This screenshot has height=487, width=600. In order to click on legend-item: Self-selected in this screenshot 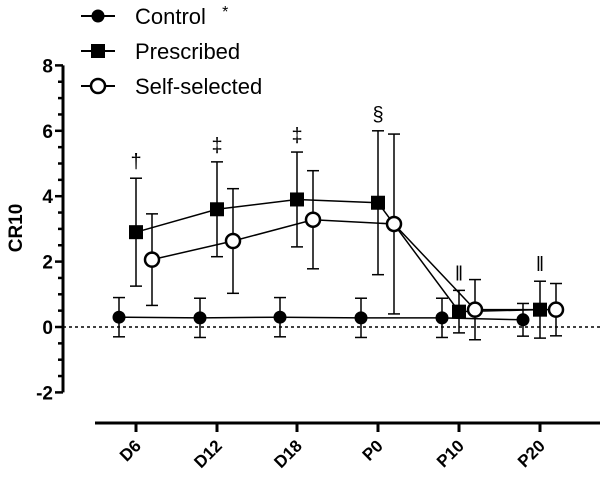, I will do `click(171, 86)`.